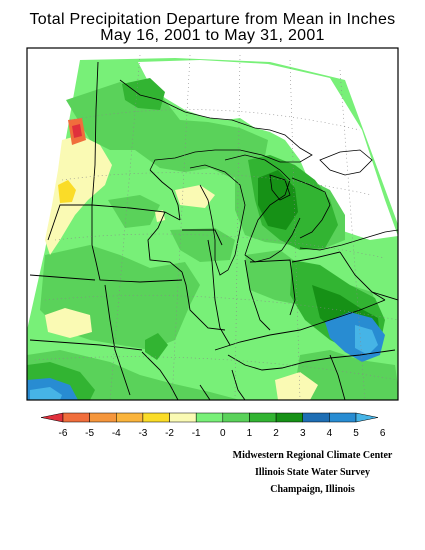 The height and width of the screenshot is (550, 425). What do you see at coordinates (116, 433) in the screenshot?
I see `colorbar-tick-label: -4` at bounding box center [116, 433].